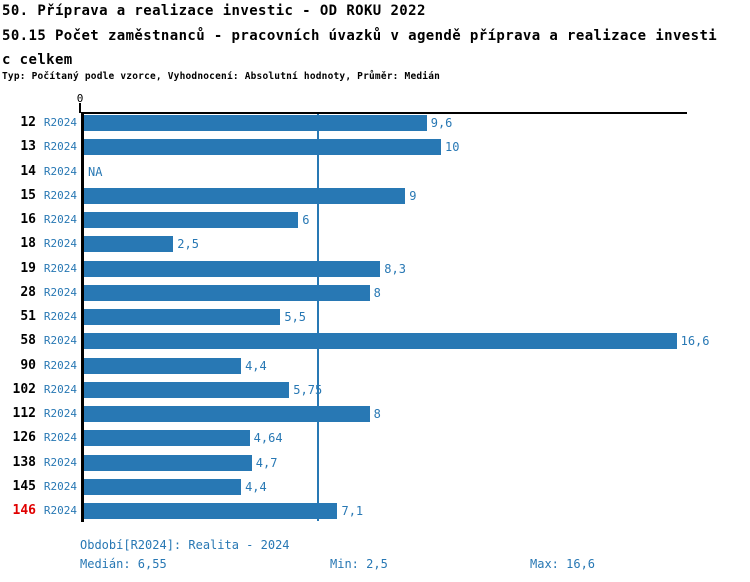  Describe the element at coordinates (95, 171) in the screenshot. I see `bar-value-label: NA` at that location.